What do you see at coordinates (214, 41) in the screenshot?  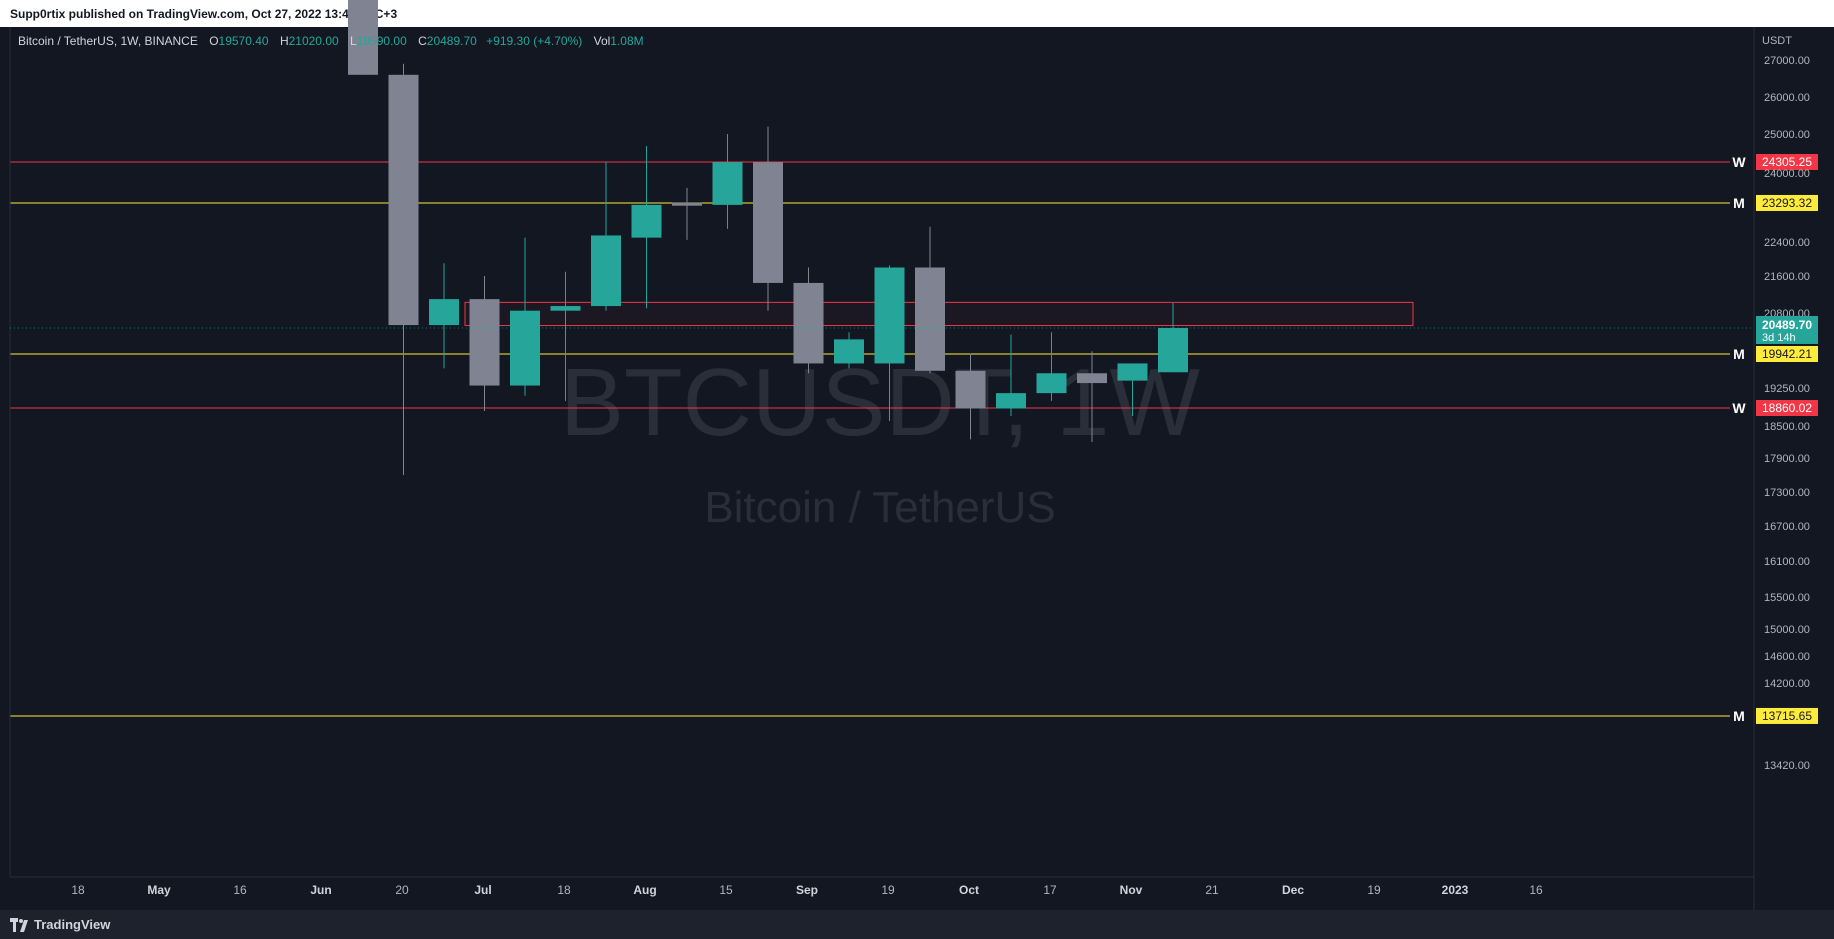 I see `legend-o-label: O` at bounding box center [214, 41].